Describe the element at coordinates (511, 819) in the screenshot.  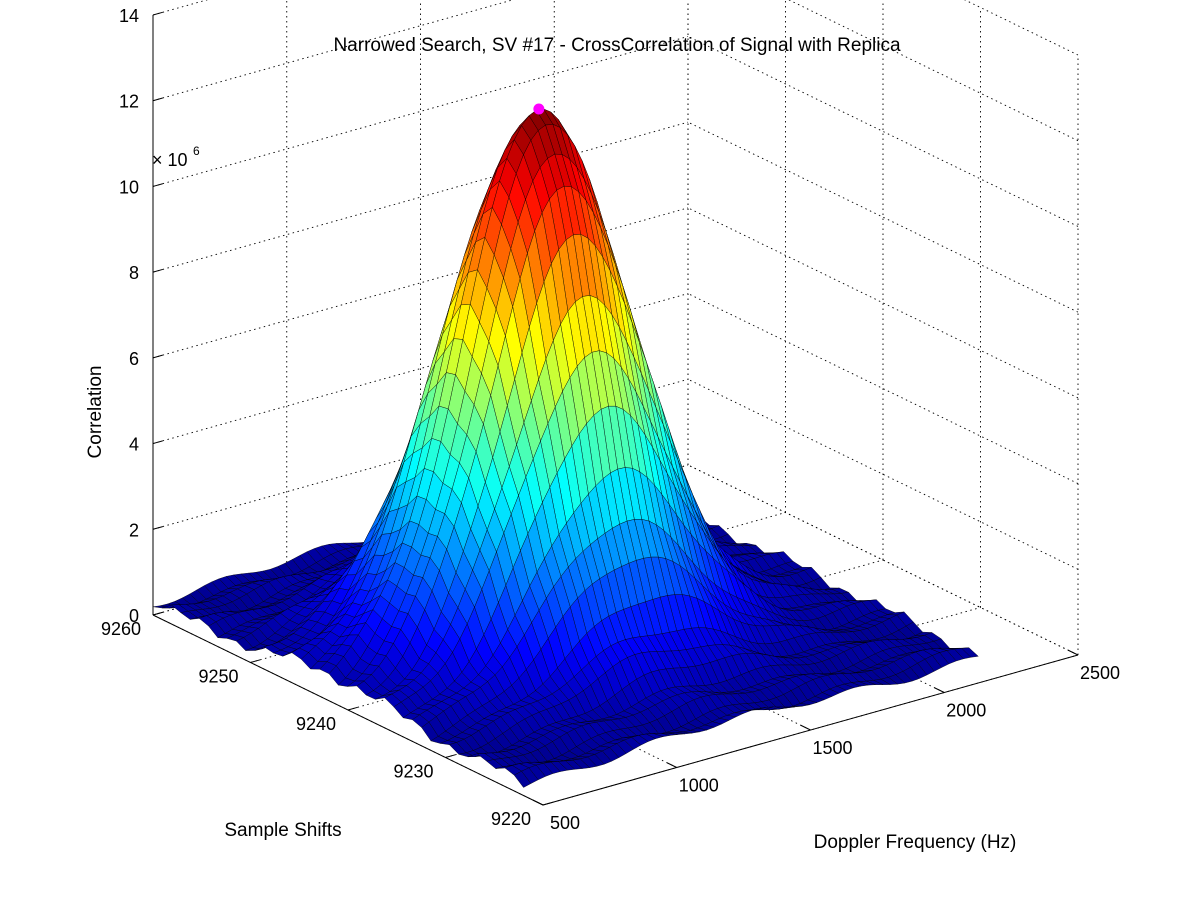
I see `y-tick-label: 9220` at that location.